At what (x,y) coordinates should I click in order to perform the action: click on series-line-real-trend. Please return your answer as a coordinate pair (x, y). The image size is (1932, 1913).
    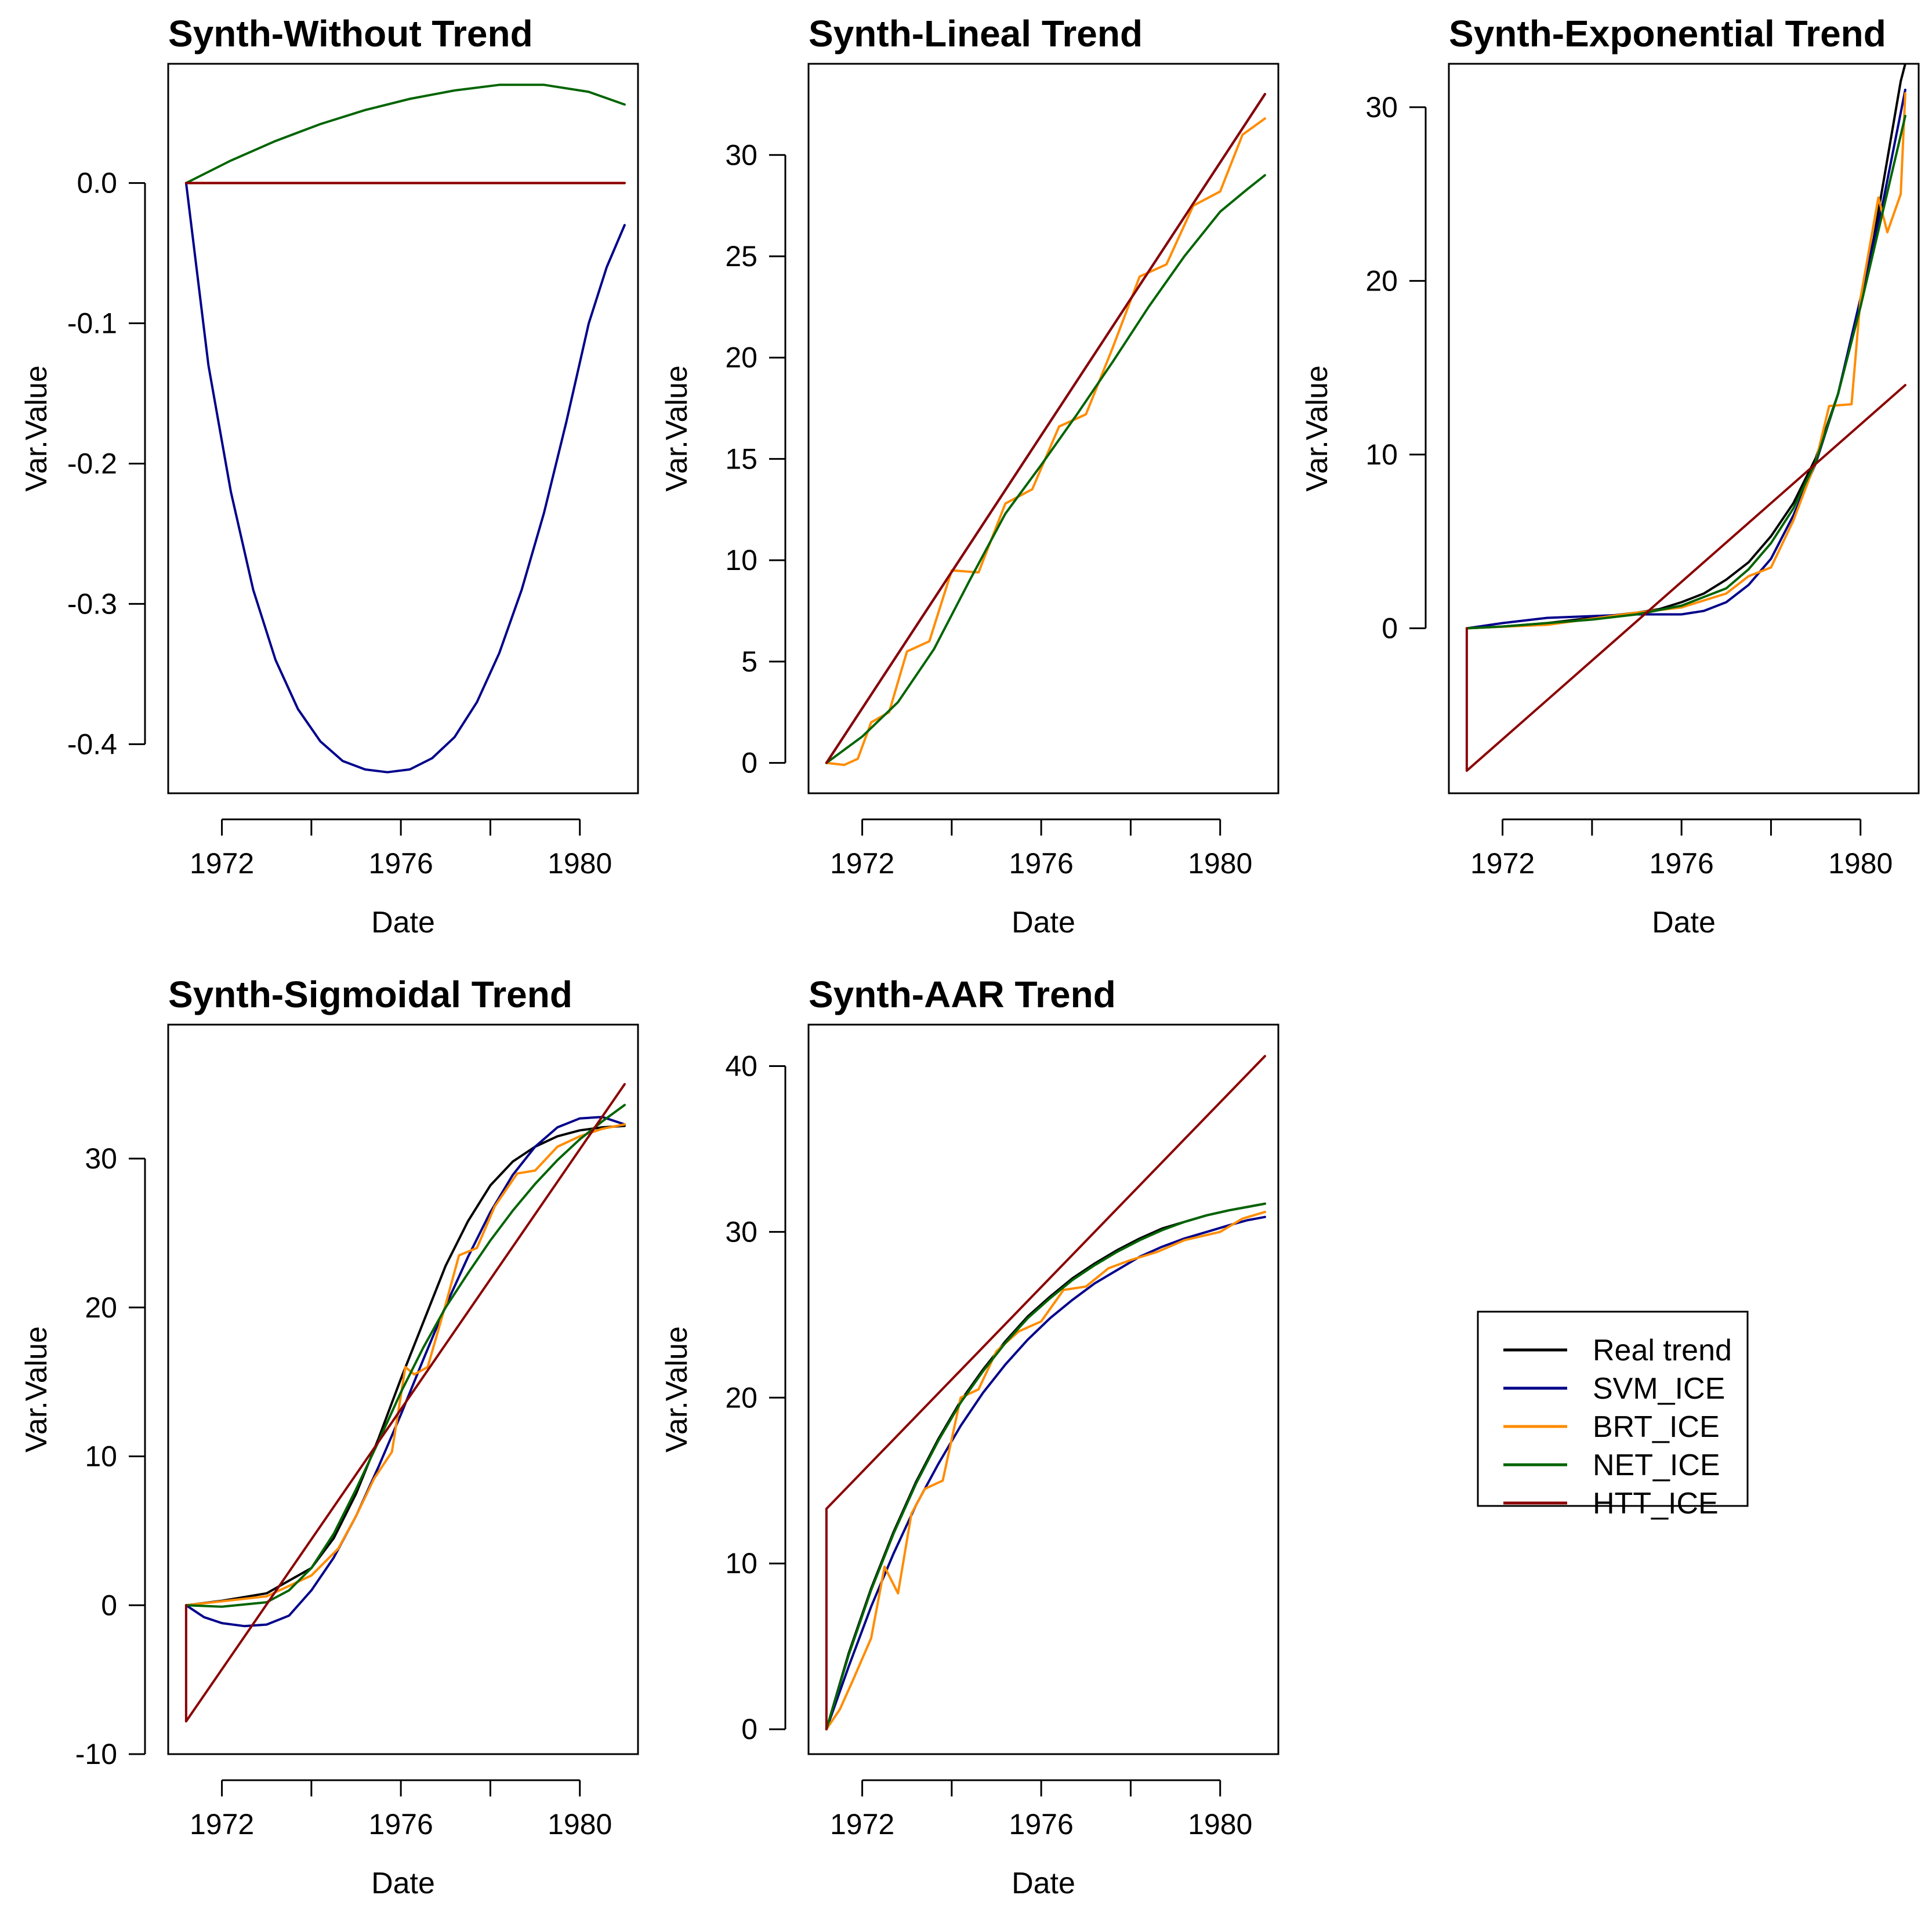
    Looking at the image, I should click on (405, 1365).